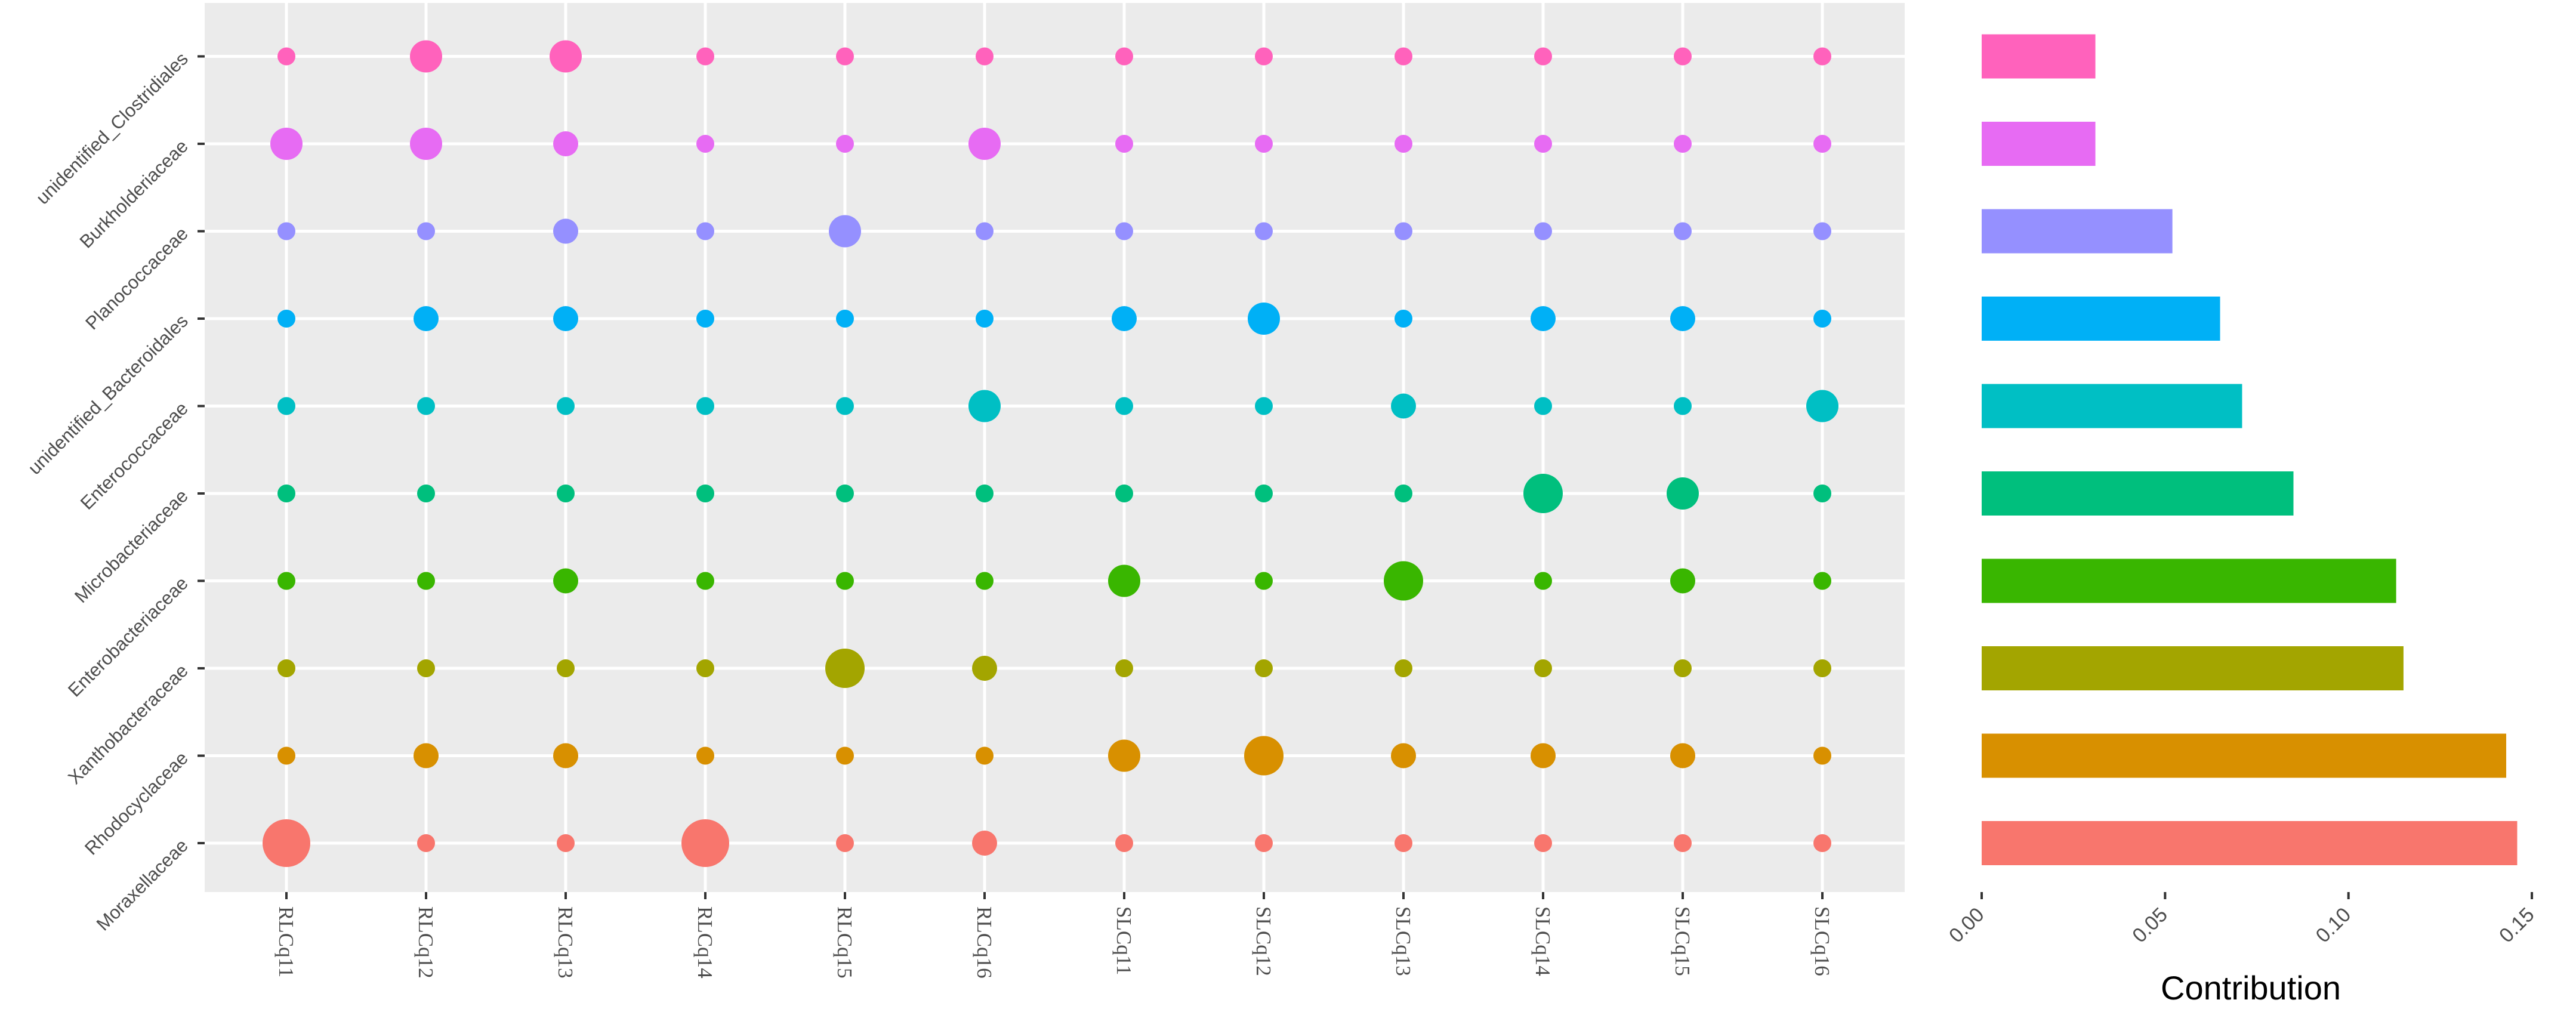 The image size is (2576, 1009). Describe the element at coordinates (2517, 925) in the screenshot. I see `bar-x-tick-label: 0.15` at that location.